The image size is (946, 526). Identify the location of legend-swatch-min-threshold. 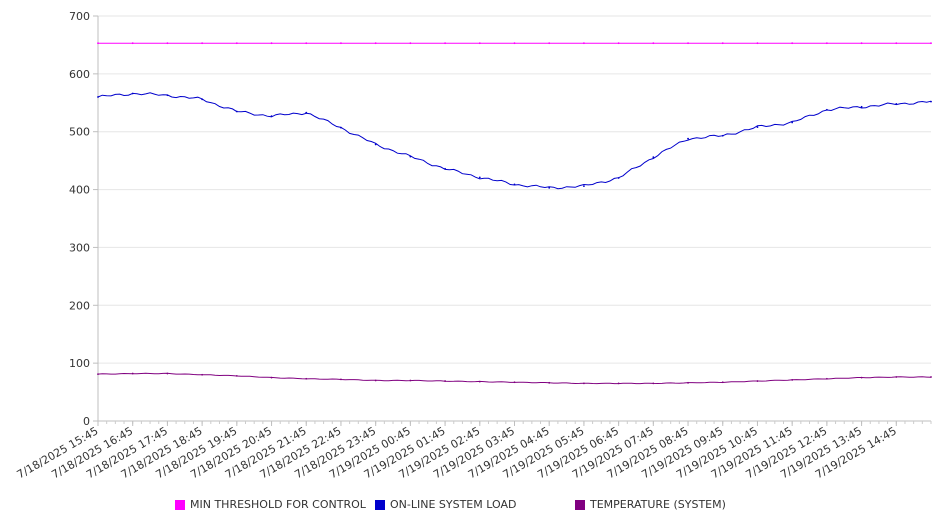
(180, 504).